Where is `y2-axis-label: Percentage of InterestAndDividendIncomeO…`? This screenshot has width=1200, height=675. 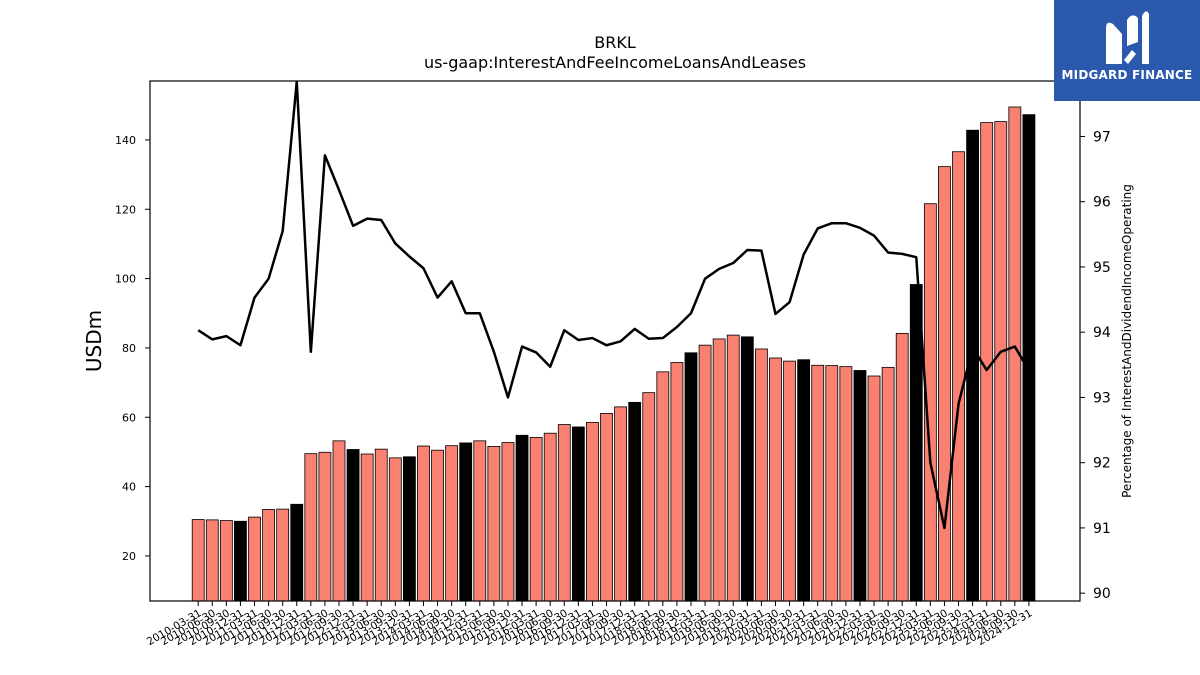 y2-axis-label: Percentage of InterestAndDividendIncomeO… is located at coordinates (1127, 341).